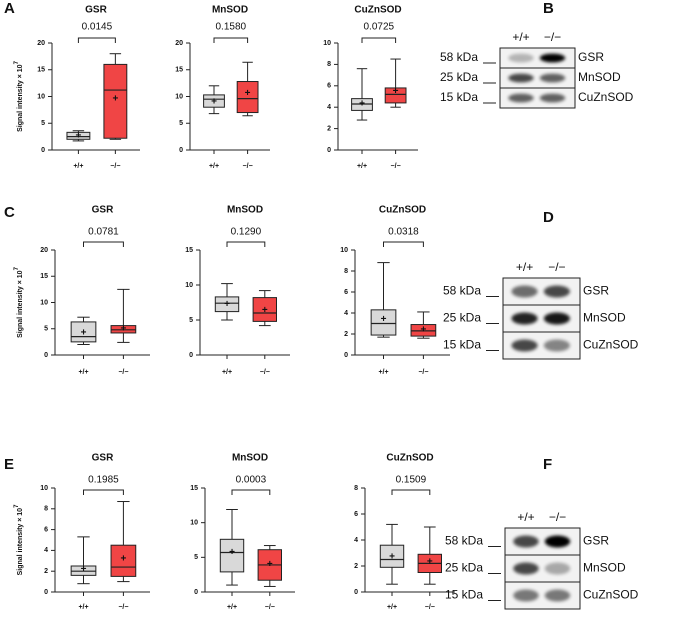 Image resolution: width=700 pixels, height=639 pixels. Describe the element at coordinates (19, 302) in the screenshot. I see `y-axis-label: Signal intensity × 107` at that location.